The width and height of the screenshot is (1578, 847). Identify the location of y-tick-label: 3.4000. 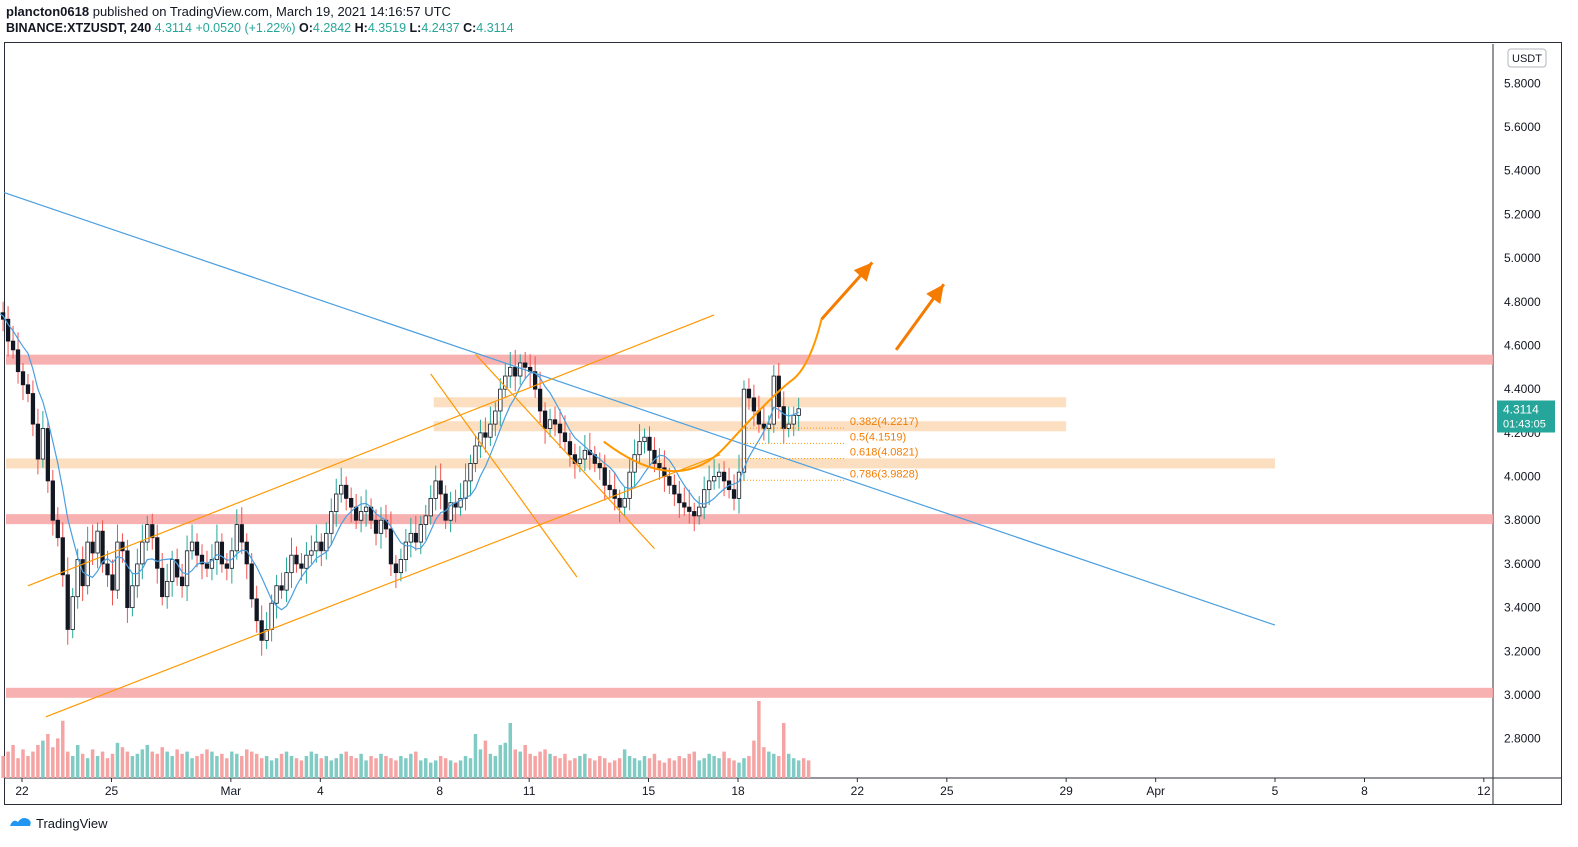
(1522, 608).